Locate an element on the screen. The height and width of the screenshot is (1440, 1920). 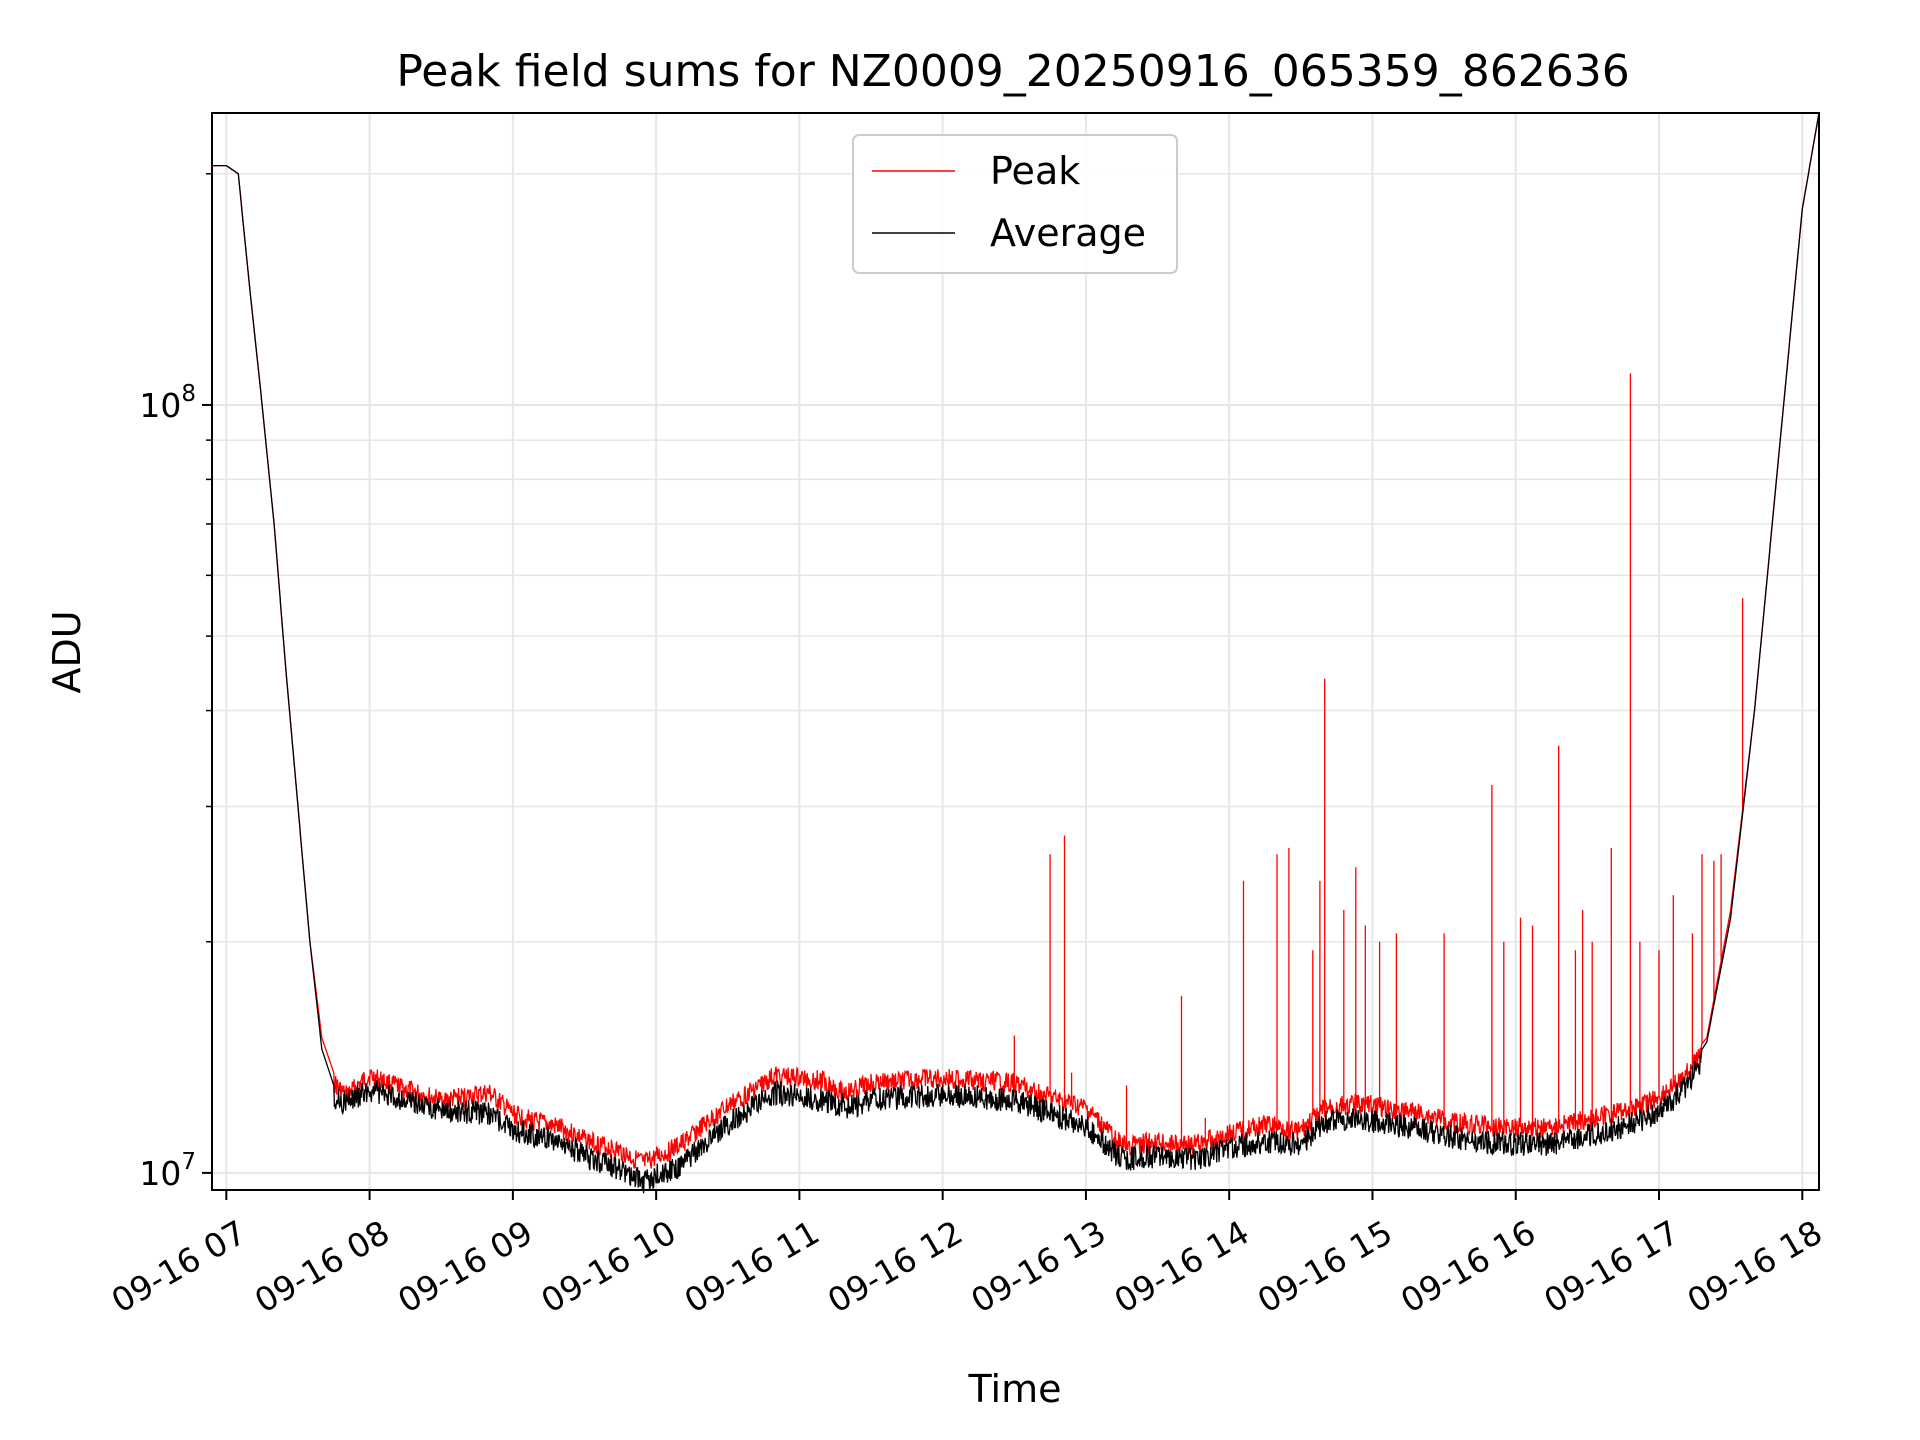
x-tick-label: 09-16 16 is located at coordinates (1468, 1267).